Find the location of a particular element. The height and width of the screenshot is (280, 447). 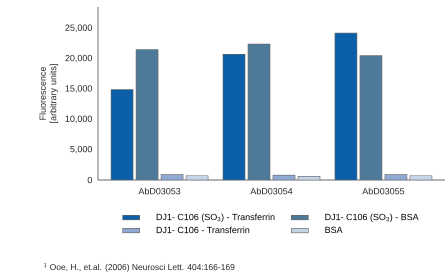

y-tick-label: 0 is located at coordinates (90, 180).